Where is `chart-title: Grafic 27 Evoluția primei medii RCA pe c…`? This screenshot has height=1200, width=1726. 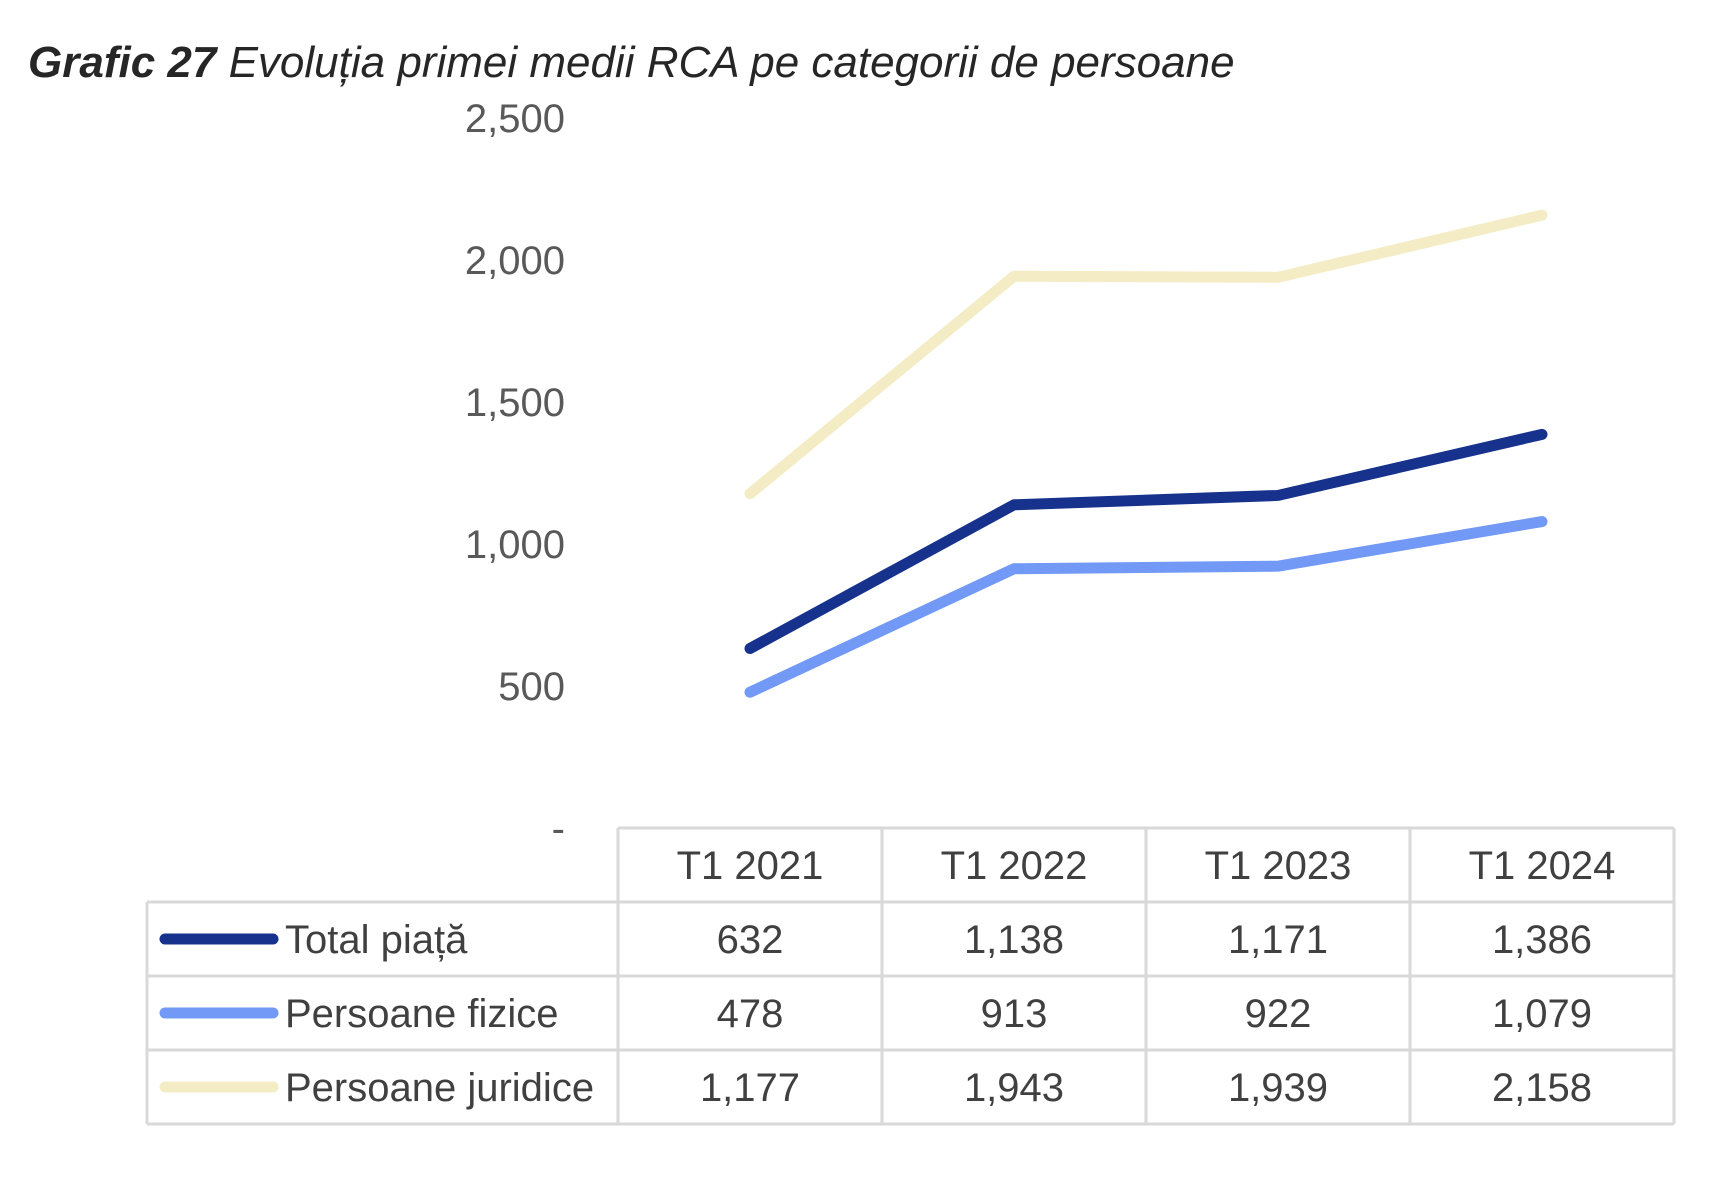 chart-title: Grafic 27 Evoluția primei medii RCA pe c… is located at coordinates (631, 63).